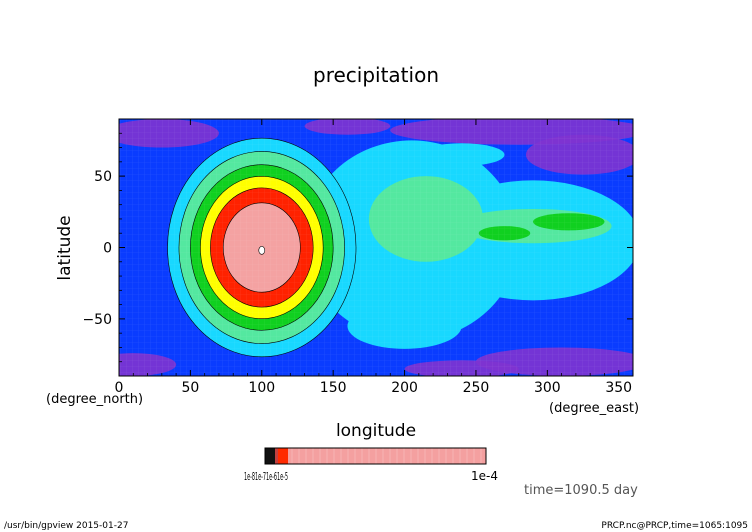 The image size is (752, 532). What do you see at coordinates (404, 388) in the screenshot?
I see `x-tick-label-4: 200` at bounding box center [404, 388].